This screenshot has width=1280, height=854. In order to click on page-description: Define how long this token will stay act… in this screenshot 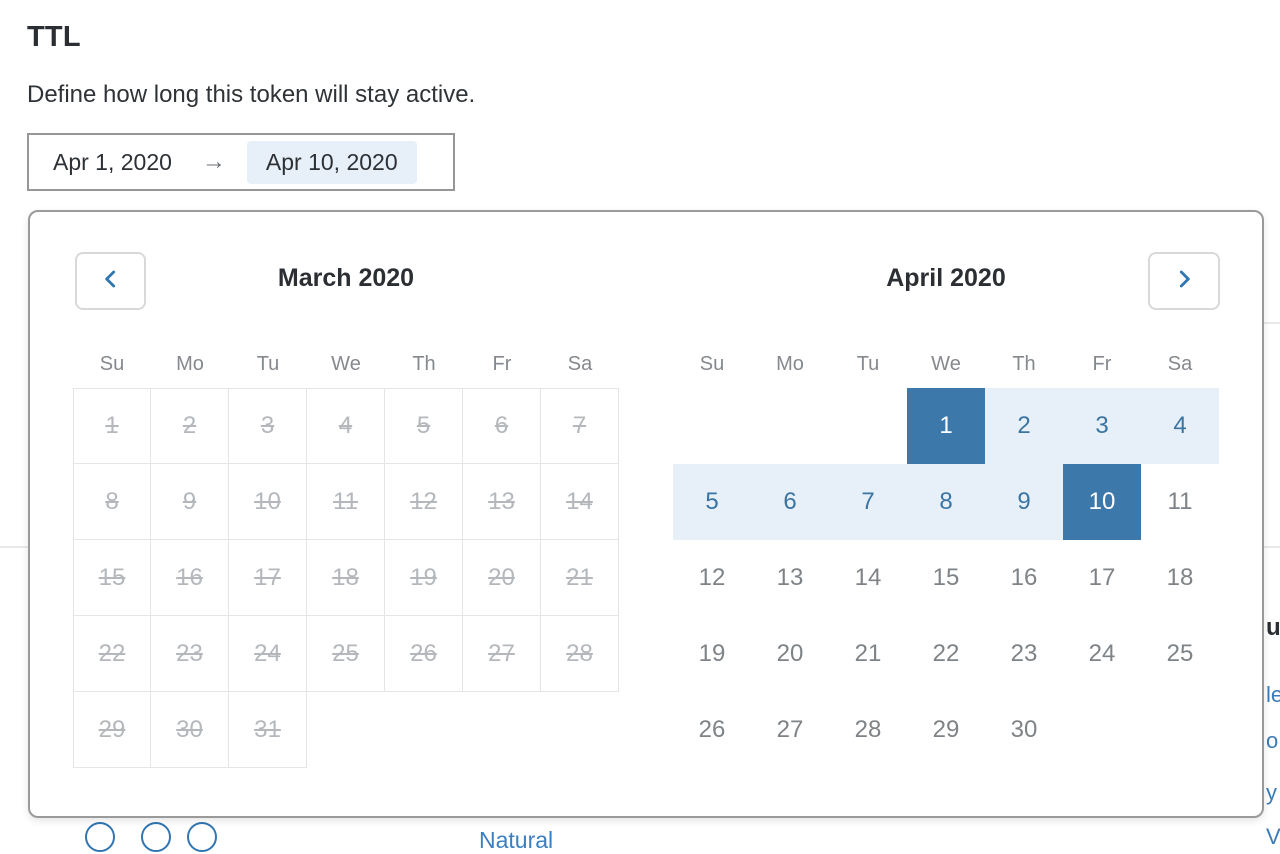, I will do `click(251, 94)`.